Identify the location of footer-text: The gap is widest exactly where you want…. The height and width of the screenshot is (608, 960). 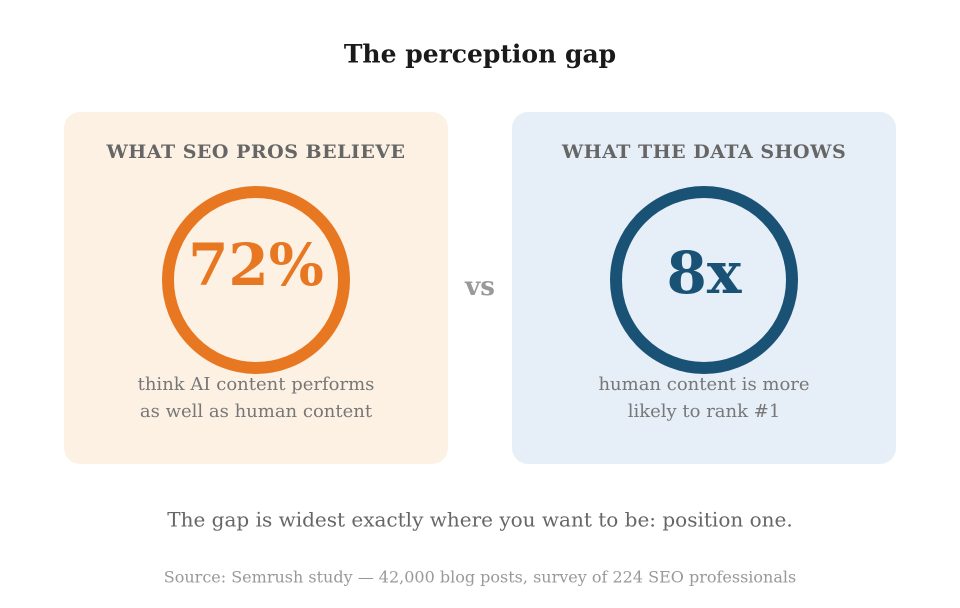
(479, 520).